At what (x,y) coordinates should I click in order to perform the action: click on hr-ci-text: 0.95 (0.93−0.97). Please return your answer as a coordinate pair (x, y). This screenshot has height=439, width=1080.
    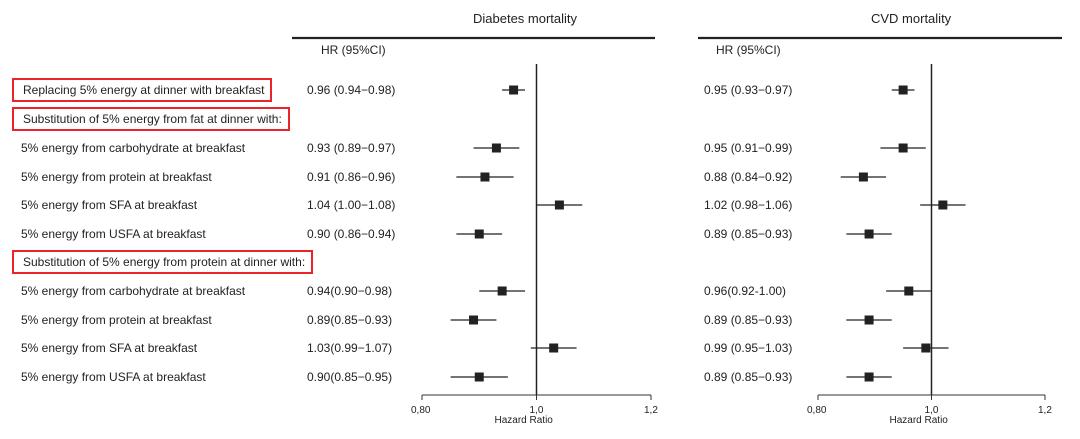
    Looking at the image, I should click on (748, 90).